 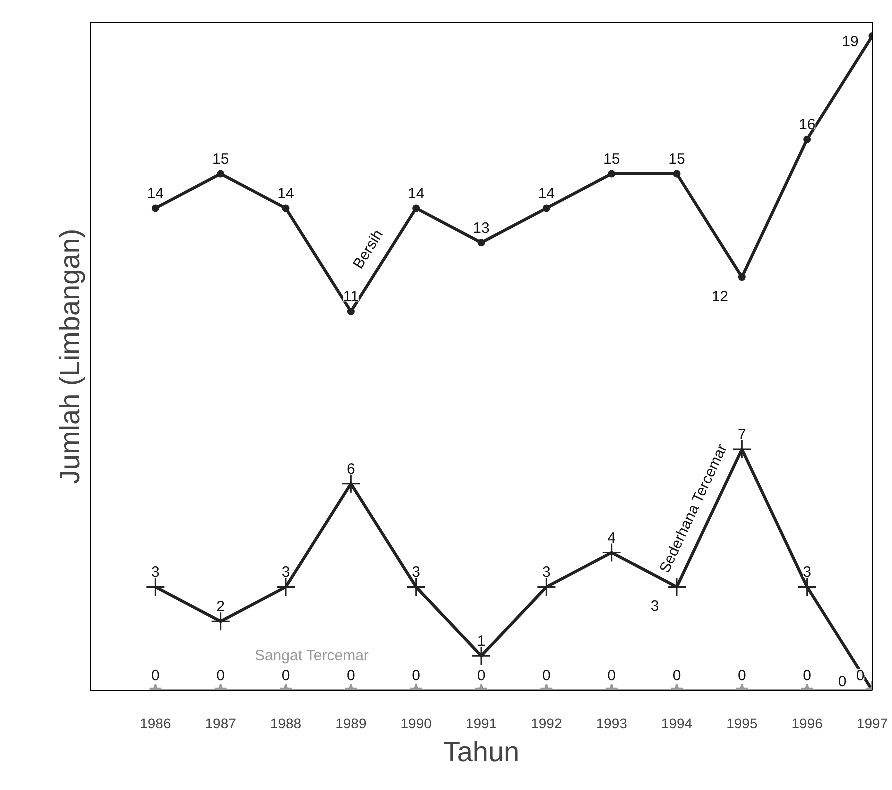 What do you see at coordinates (351, 724) in the screenshot?
I see `x-tick-label: 1989` at bounding box center [351, 724].